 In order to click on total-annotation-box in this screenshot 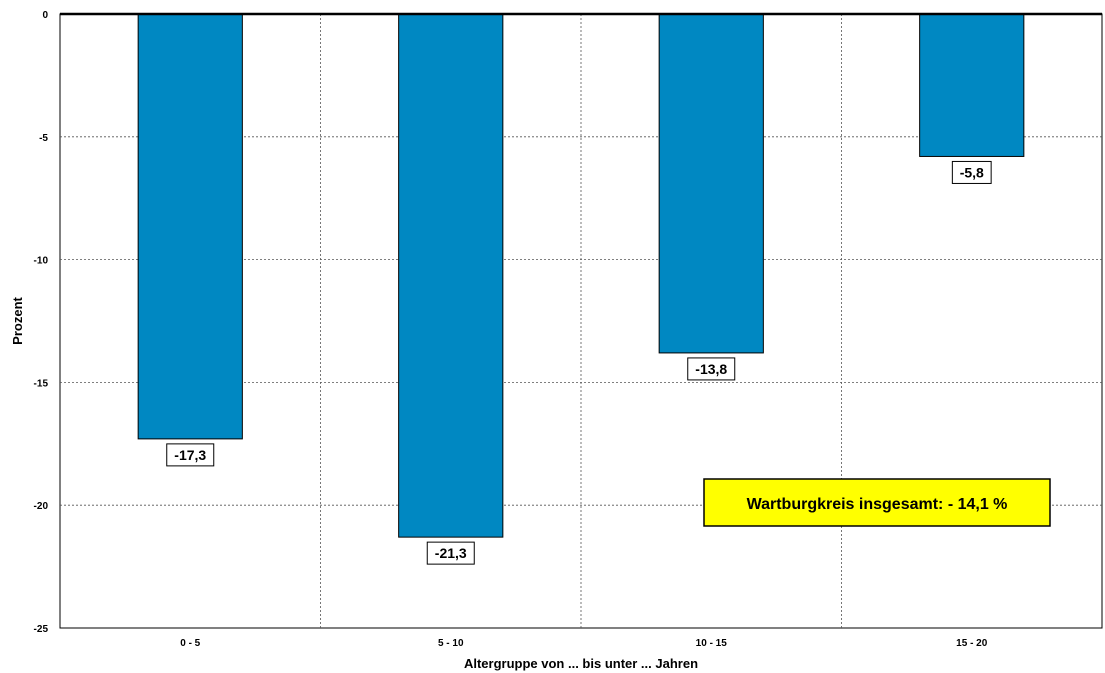, I will do `click(877, 502)`.